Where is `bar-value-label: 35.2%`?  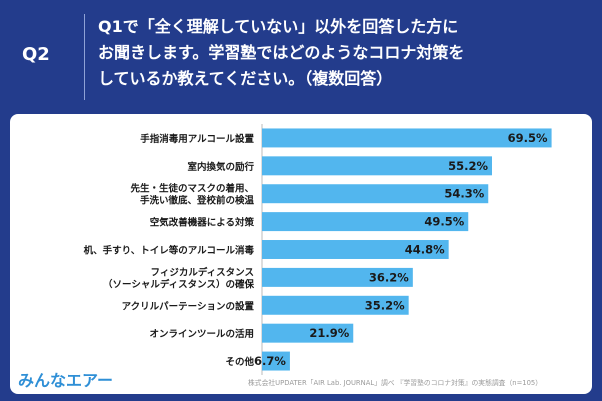 bar-value-label: 35.2% is located at coordinates (385, 305).